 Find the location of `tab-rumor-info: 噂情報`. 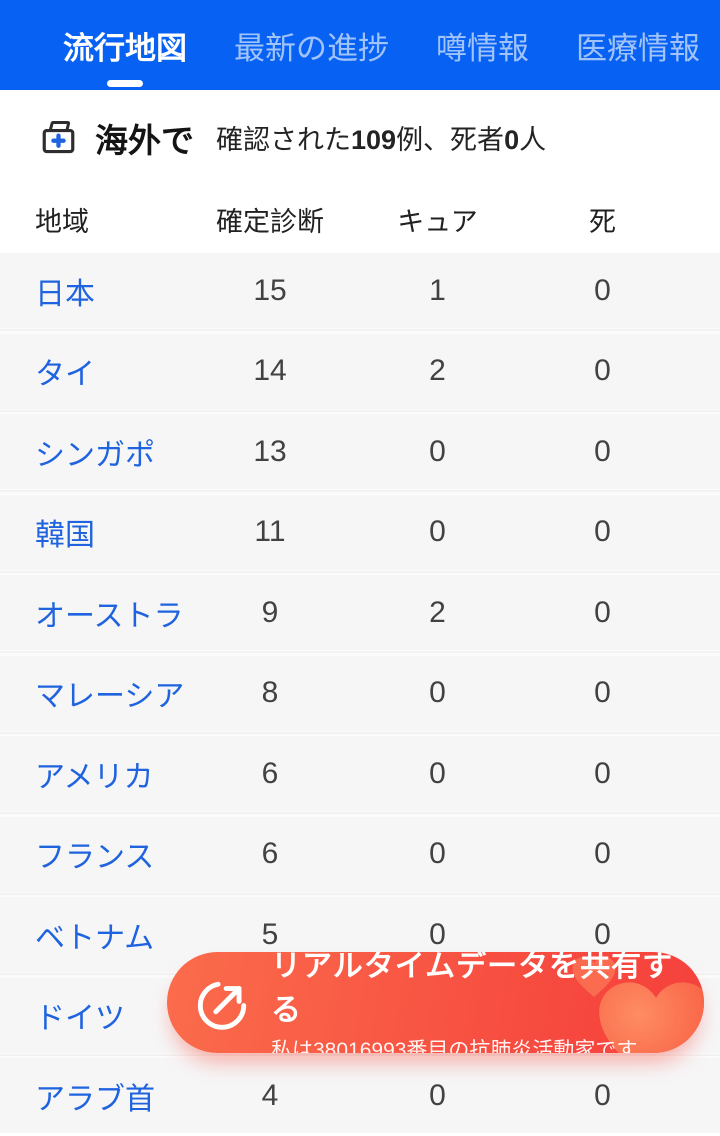

tab-rumor-info: 噂情報 is located at coordinates (482, 45).